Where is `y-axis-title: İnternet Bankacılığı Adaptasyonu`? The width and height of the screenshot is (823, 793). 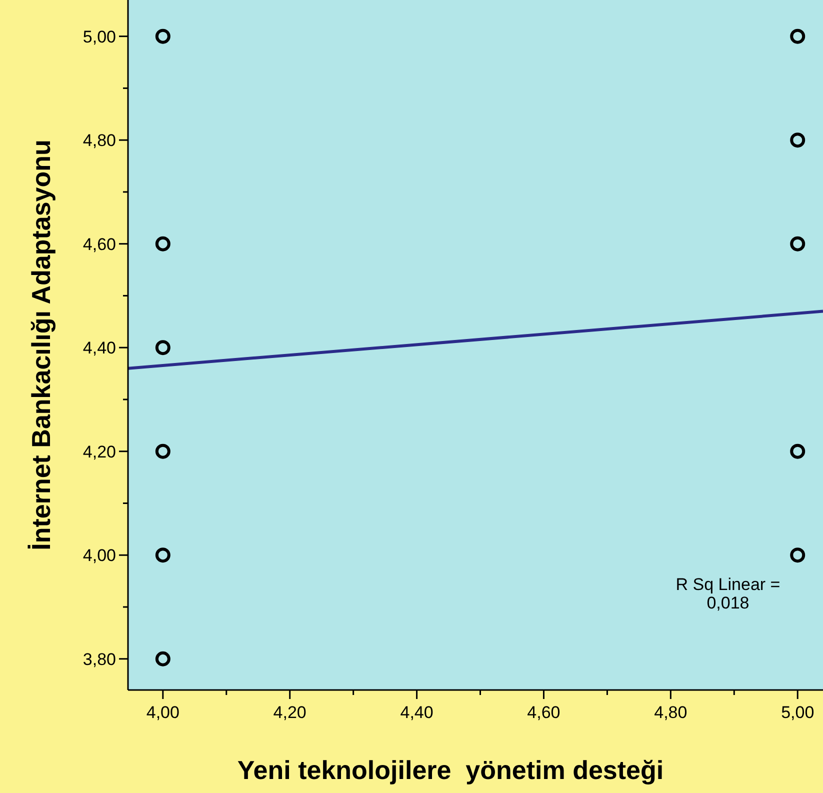
y-axis-title: İnternet Bankacılığı Adaptasyonu is located at coordinates (41, 345).